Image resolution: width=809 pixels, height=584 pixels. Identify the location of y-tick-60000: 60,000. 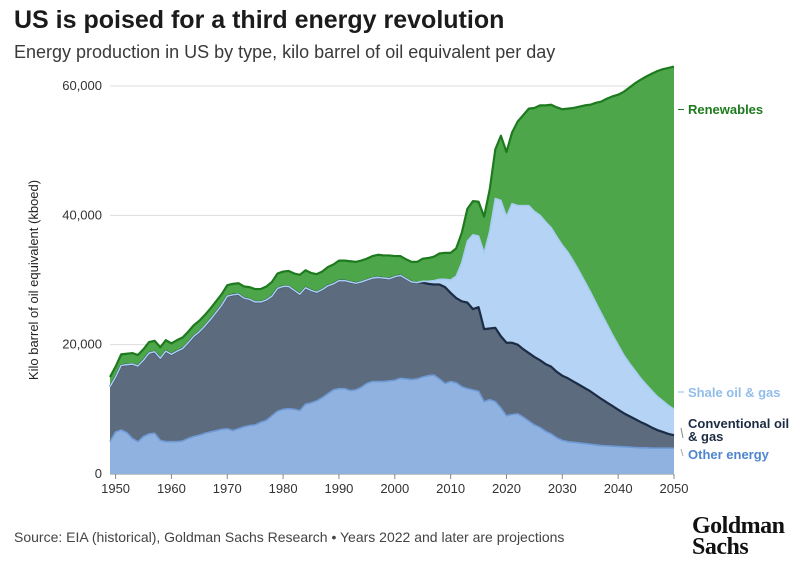
(82, 85).